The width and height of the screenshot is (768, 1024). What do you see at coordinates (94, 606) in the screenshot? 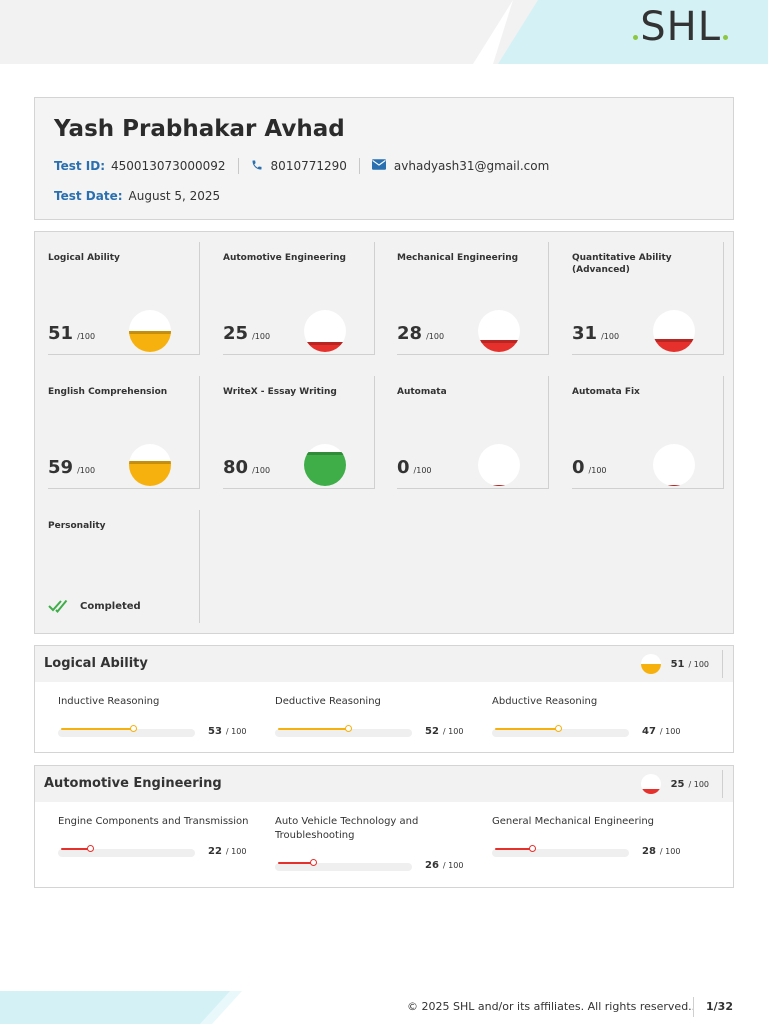
I see `personality-status: Completed` at bounding box center [94, 606].